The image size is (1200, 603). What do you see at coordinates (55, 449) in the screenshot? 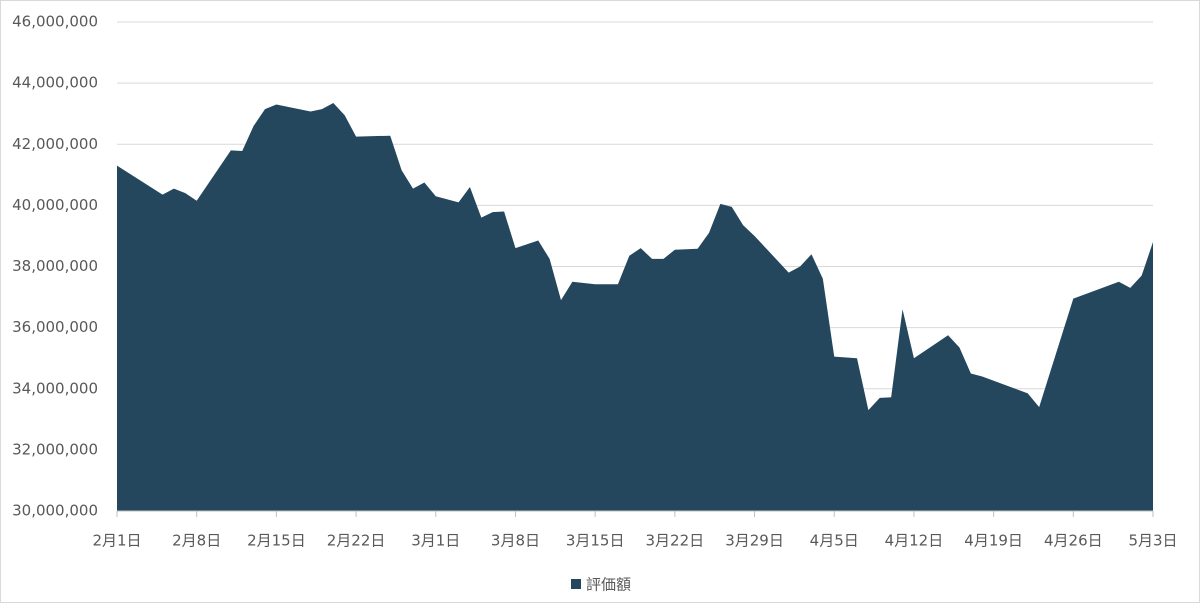
I see `y-tick-label: 32,000,000` at bounding box center [55, 449].